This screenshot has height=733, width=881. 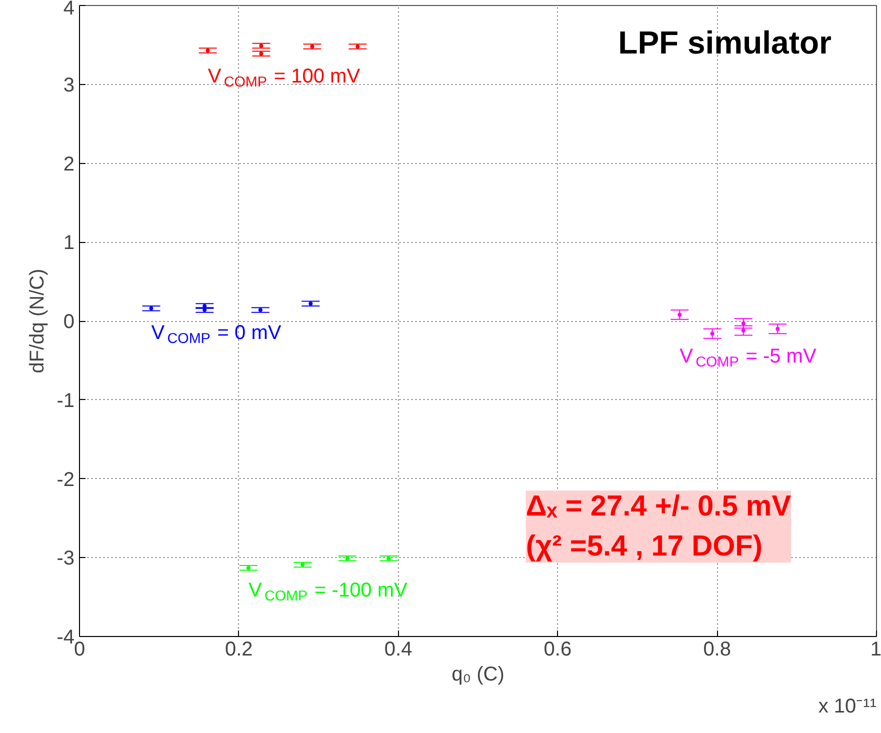 What do you see at coordinates (68, 164) in the screenshot?
I see `y-tick-label: 2` at bounding box center [68, 164].